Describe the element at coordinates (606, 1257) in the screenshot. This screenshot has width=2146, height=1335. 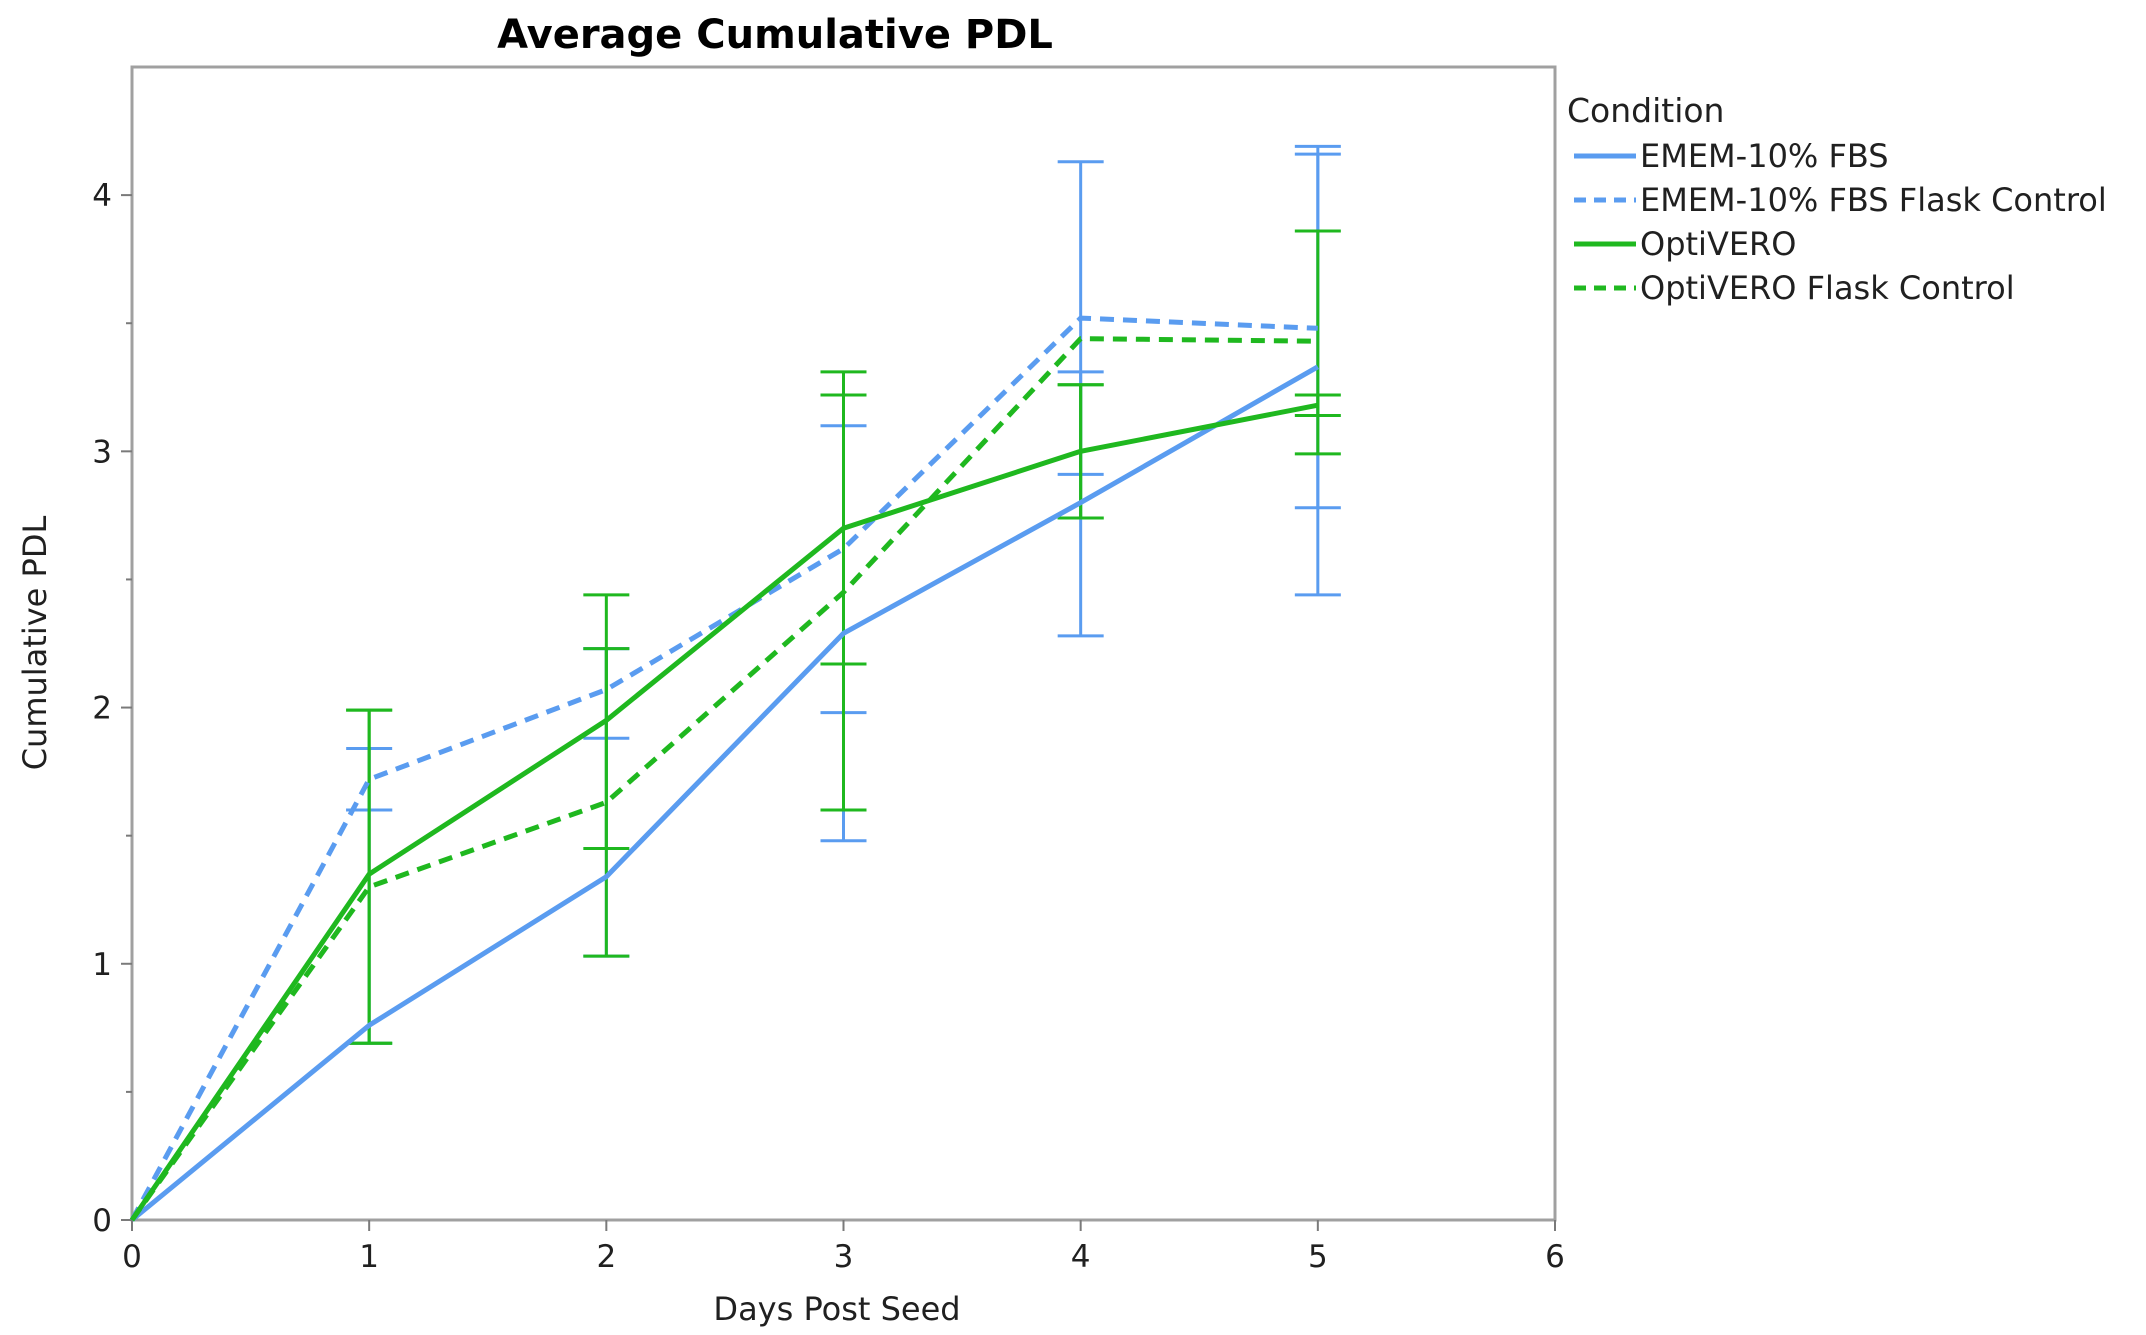
I see `x-tick-label: 2` at that location.